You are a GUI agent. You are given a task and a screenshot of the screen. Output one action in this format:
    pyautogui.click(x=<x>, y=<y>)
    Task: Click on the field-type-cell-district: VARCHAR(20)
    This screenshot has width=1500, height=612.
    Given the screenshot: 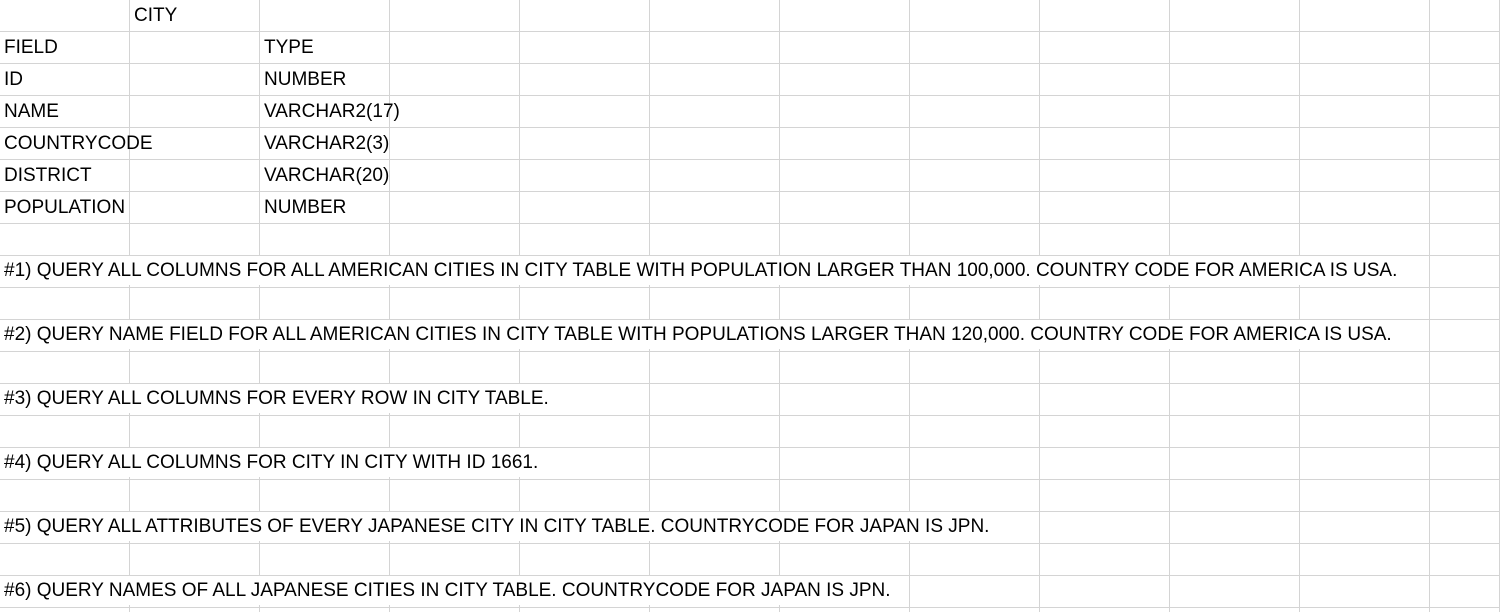 What is the action you would take?
    pyautogui.click(x=327, y=175)
    